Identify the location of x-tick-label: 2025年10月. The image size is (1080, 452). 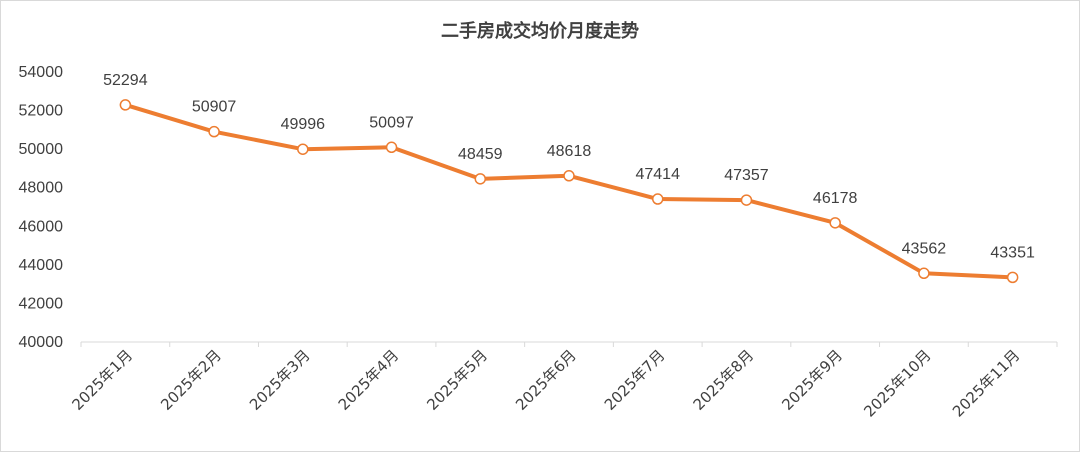
(897, 383).